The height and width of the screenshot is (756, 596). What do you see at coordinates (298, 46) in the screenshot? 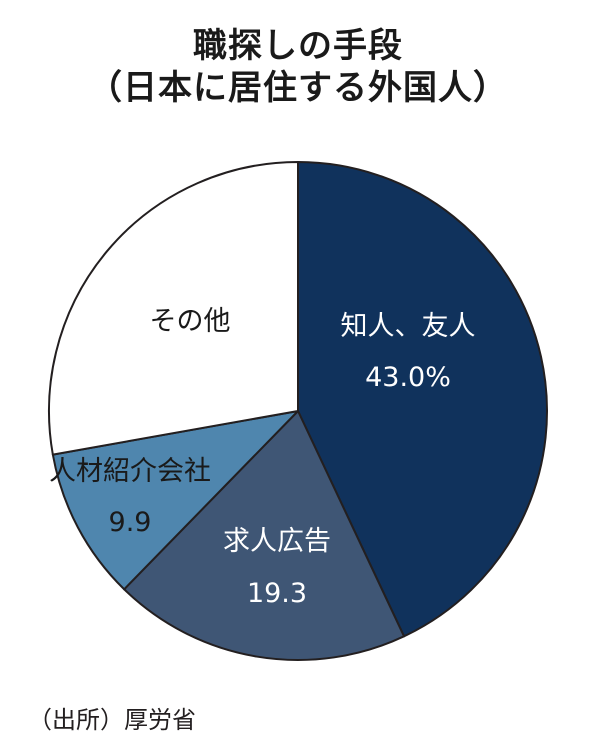
I see `chart-title-line1: 職探しの手段` at bounding box center [298, 46].